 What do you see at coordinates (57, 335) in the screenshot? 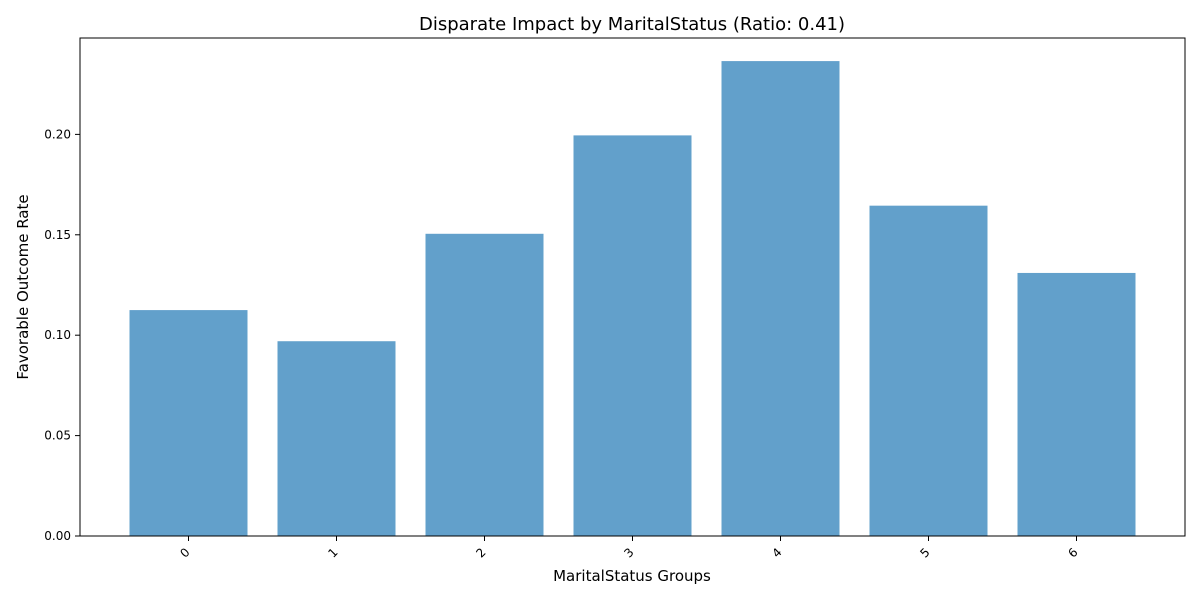
I see `y-tick-label: 0.10` at bounding box center [57, 335].